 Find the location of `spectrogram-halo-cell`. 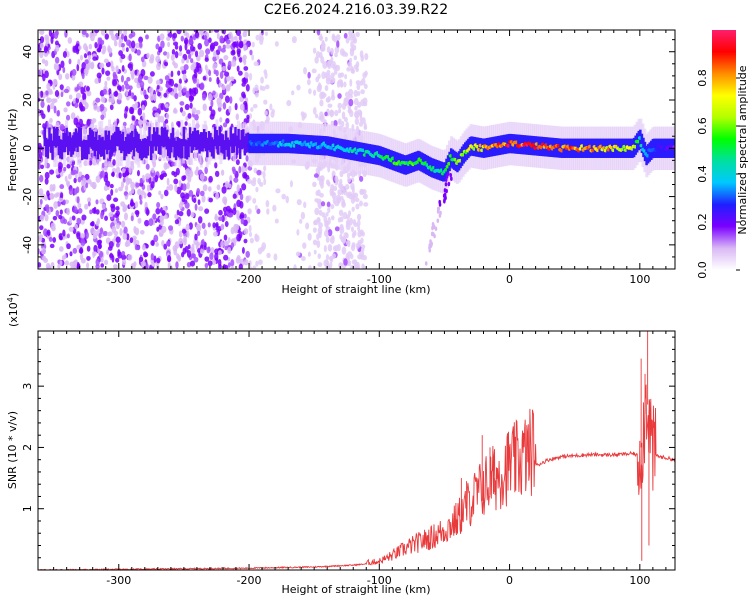

spectrogram-halo-cell is located at coordinates (145, 137).